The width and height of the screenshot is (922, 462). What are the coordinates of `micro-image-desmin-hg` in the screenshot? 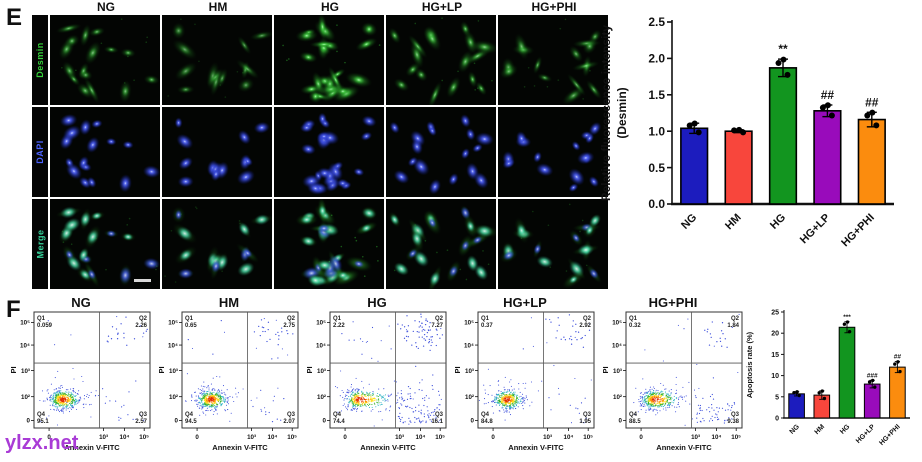 It's located at (329, 60).